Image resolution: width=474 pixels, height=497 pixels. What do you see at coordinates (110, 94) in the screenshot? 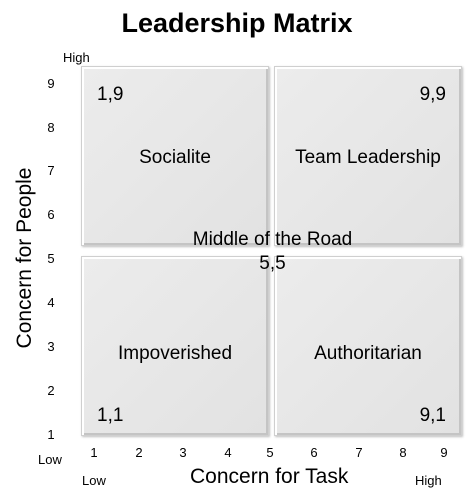
I see `quadrant-coordinate: 1,9` at bounding box center [110, 94].